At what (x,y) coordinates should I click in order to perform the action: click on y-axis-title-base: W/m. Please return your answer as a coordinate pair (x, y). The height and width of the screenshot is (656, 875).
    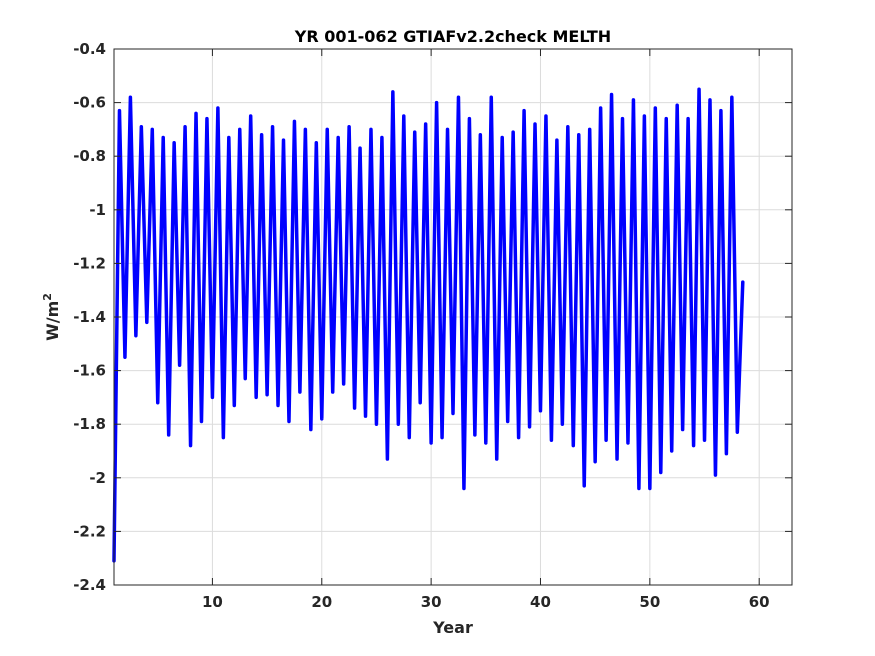
    Looking at the image, I should click on (52, 321).